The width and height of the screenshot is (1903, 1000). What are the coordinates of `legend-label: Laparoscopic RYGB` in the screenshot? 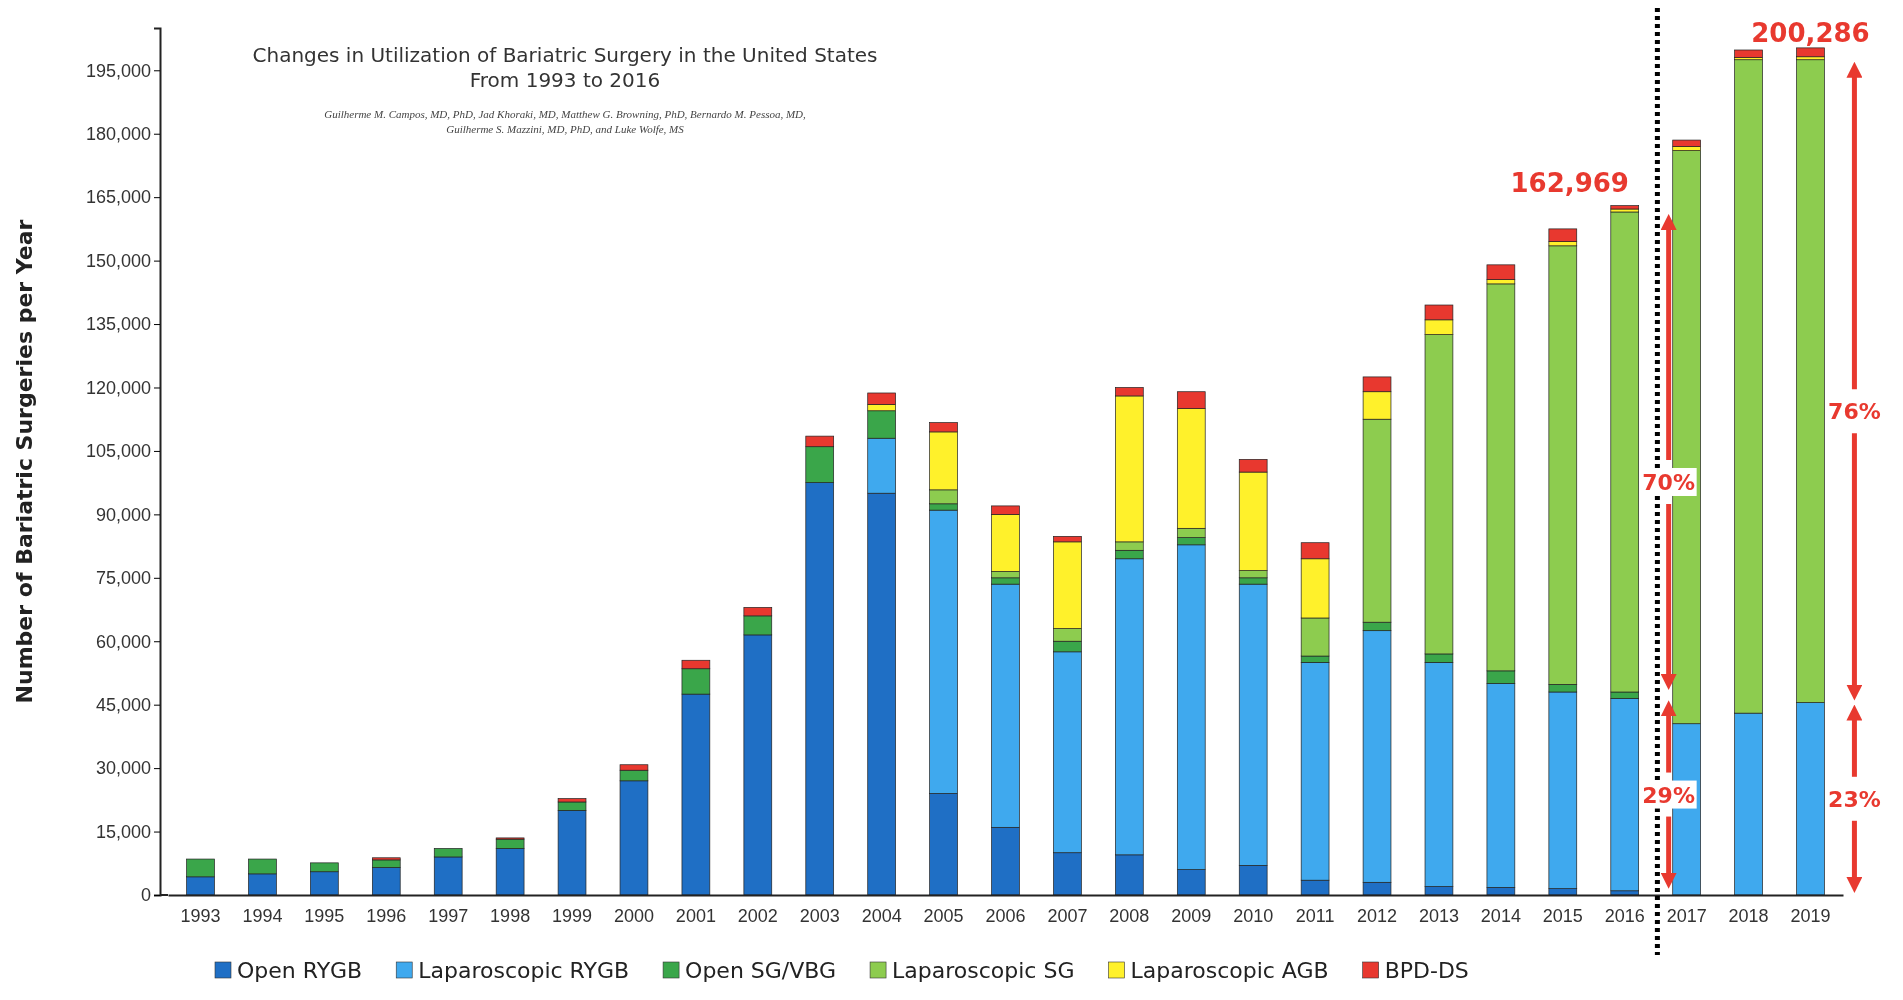 It's located at (524, 970).